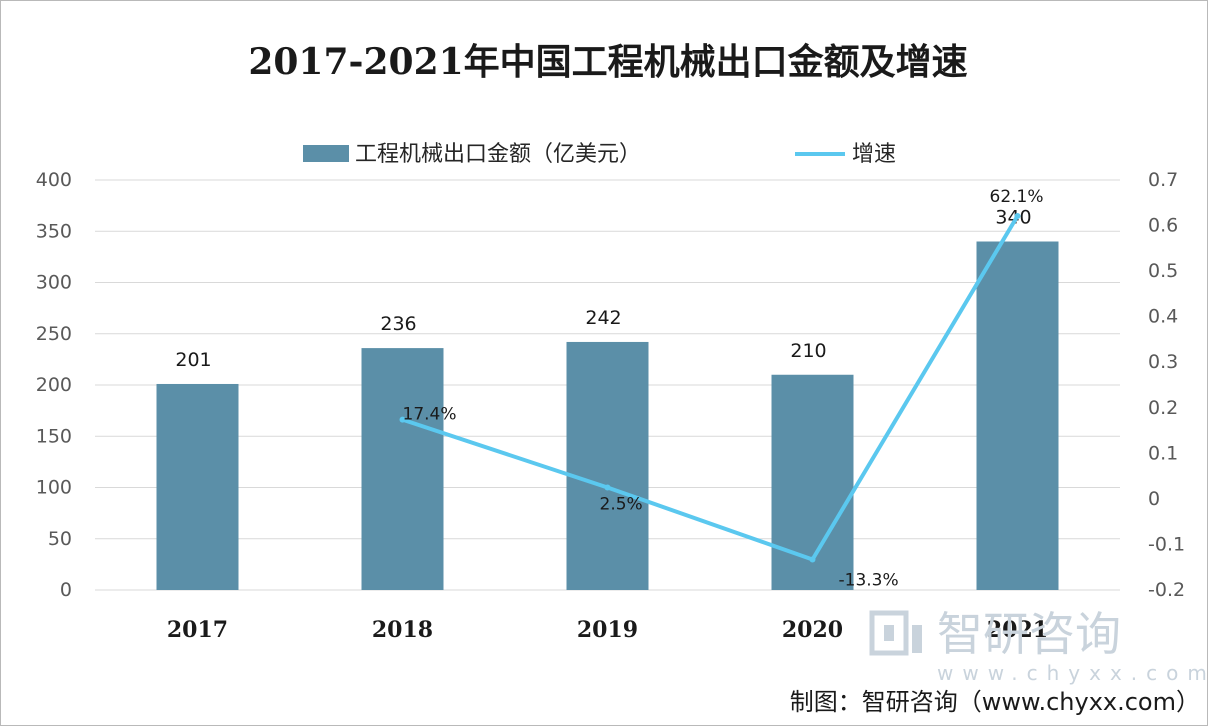 The height and width of the screenshot is (728, 1210). What do you see at coordinates (603, 318) in the screenshot?
I see `bar-data-label: 242` at bounding box center [603, 318].